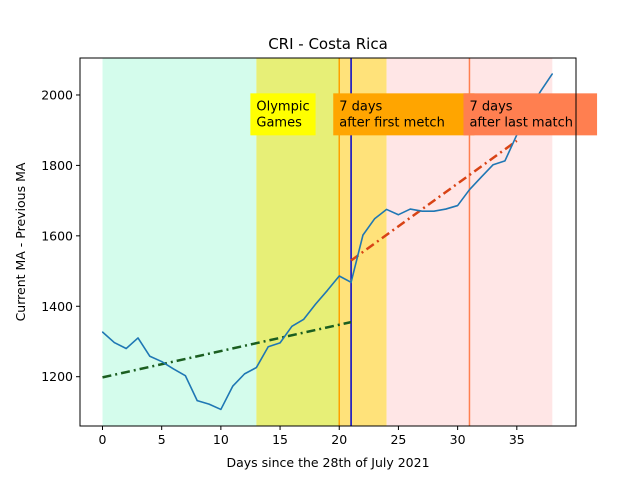 This screenshot has width=640, height=480. What do you see at coordinates (398, 439) in the screenshot?
I see `x-tick-label: 25` at bounding box center [398, 439].